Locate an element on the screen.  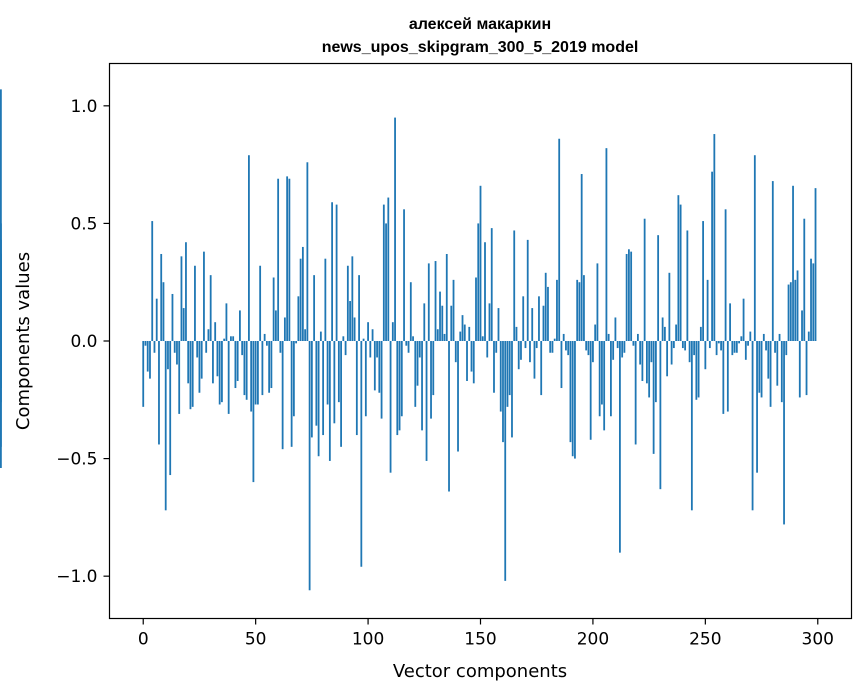
y-tick-label: −1.0 is located at coordinates (76, 577).